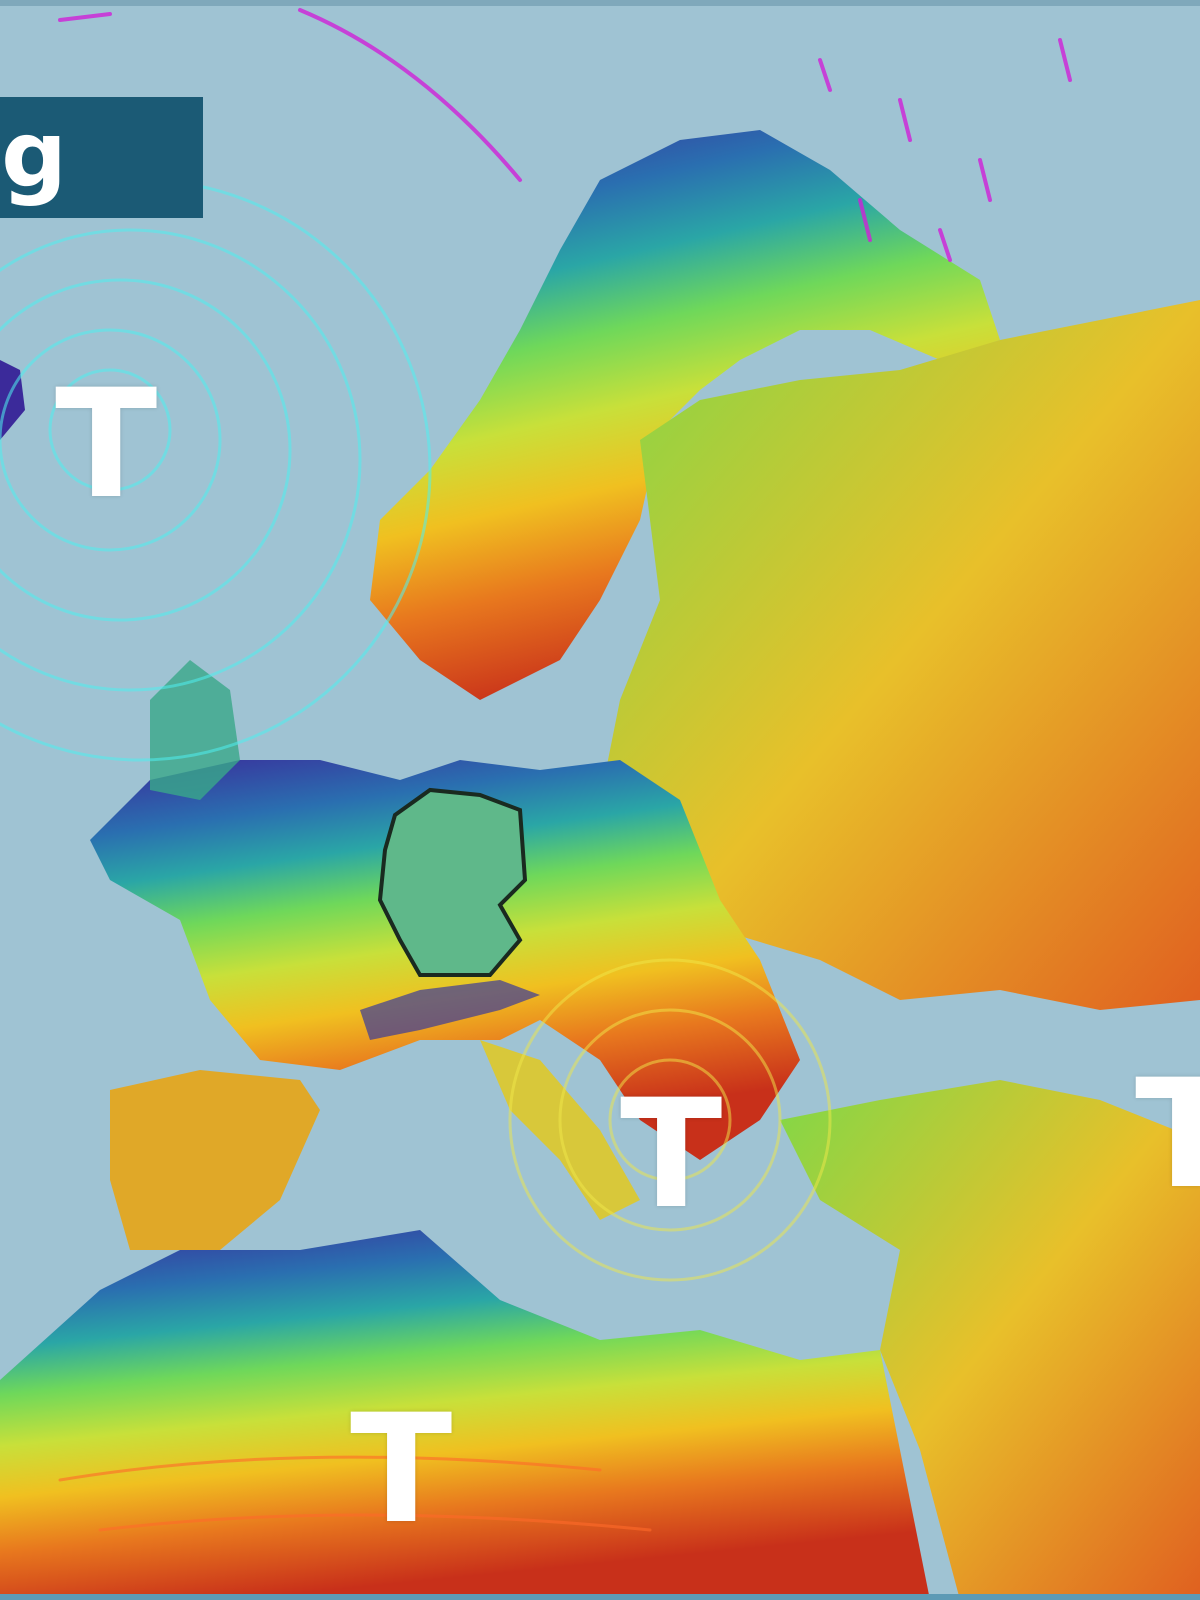 The image size is (1200, 1600). Describe the element at coordinates (12, 400) in the screenshot. I see `iceland` at that location.